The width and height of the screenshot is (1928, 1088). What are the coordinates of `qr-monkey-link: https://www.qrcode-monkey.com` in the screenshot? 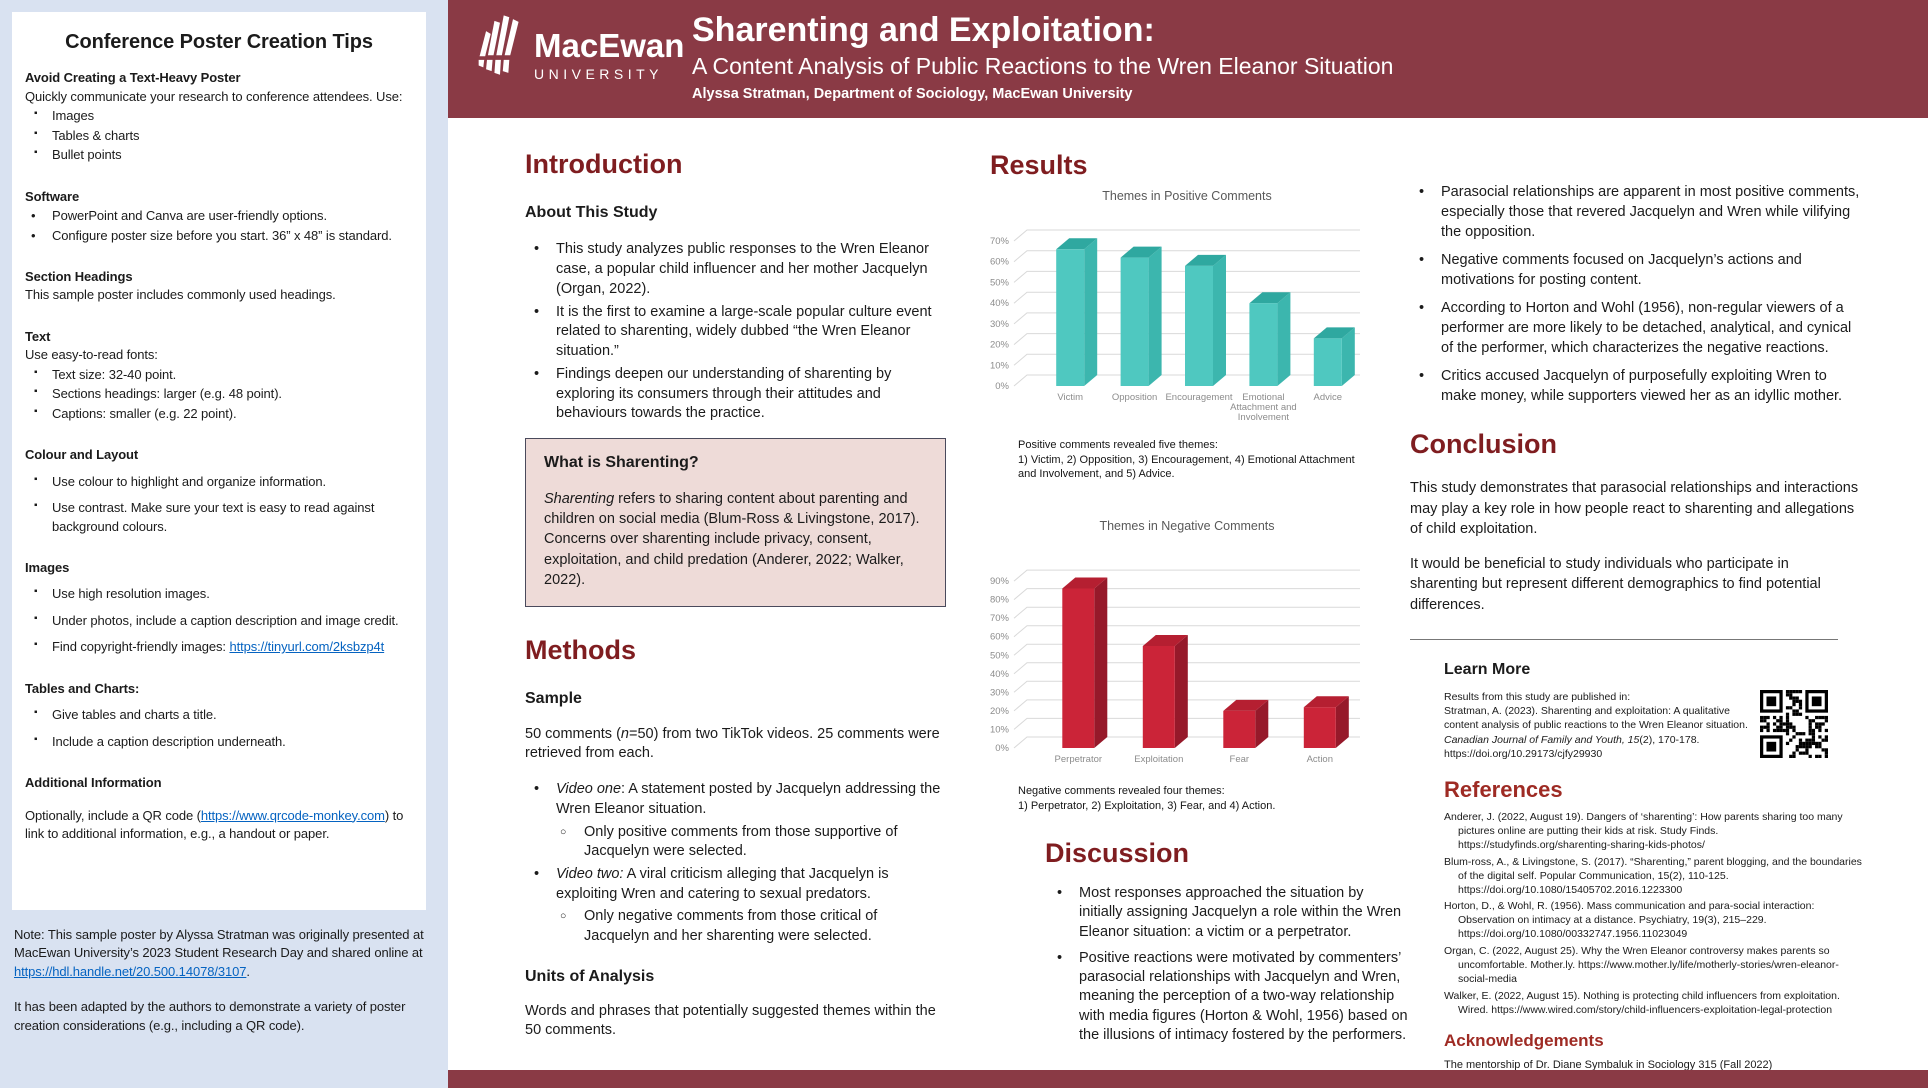 It's located at (292, 815).